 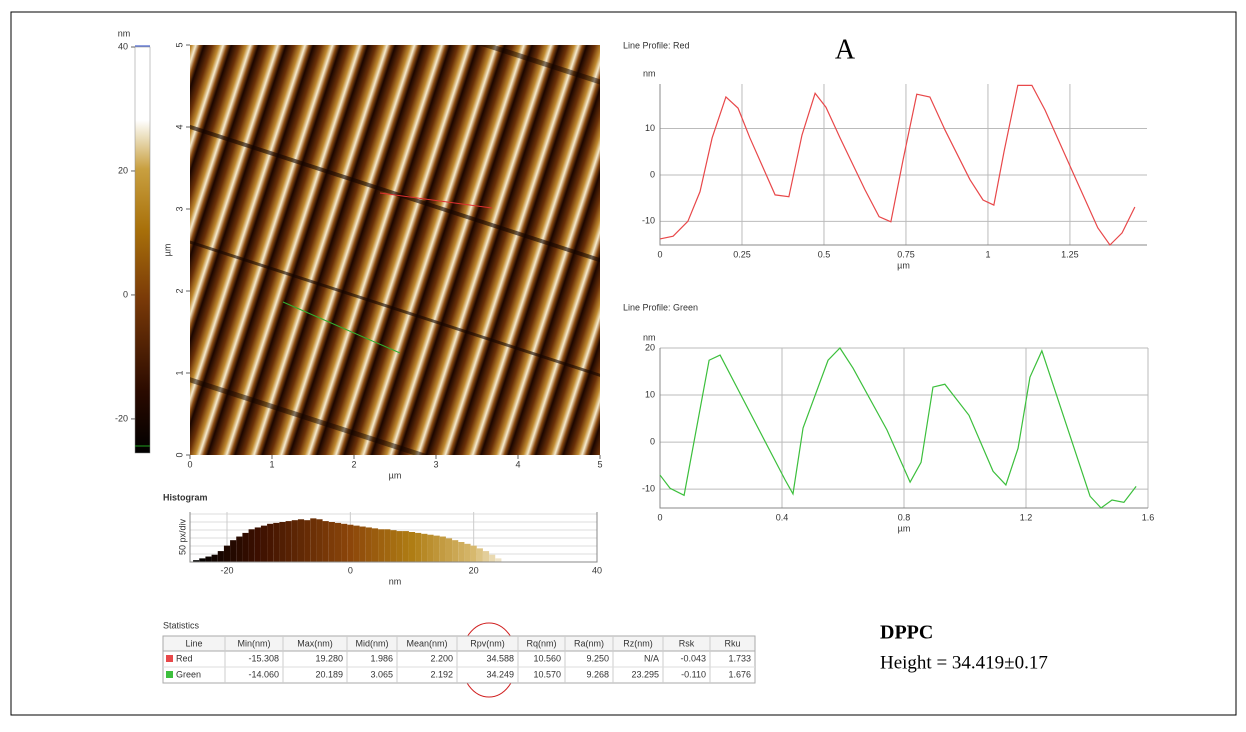 What do you see at coordinates (436, 200) in the screenshot?
I see `red-profile-line` at bounding box center [436, 200].